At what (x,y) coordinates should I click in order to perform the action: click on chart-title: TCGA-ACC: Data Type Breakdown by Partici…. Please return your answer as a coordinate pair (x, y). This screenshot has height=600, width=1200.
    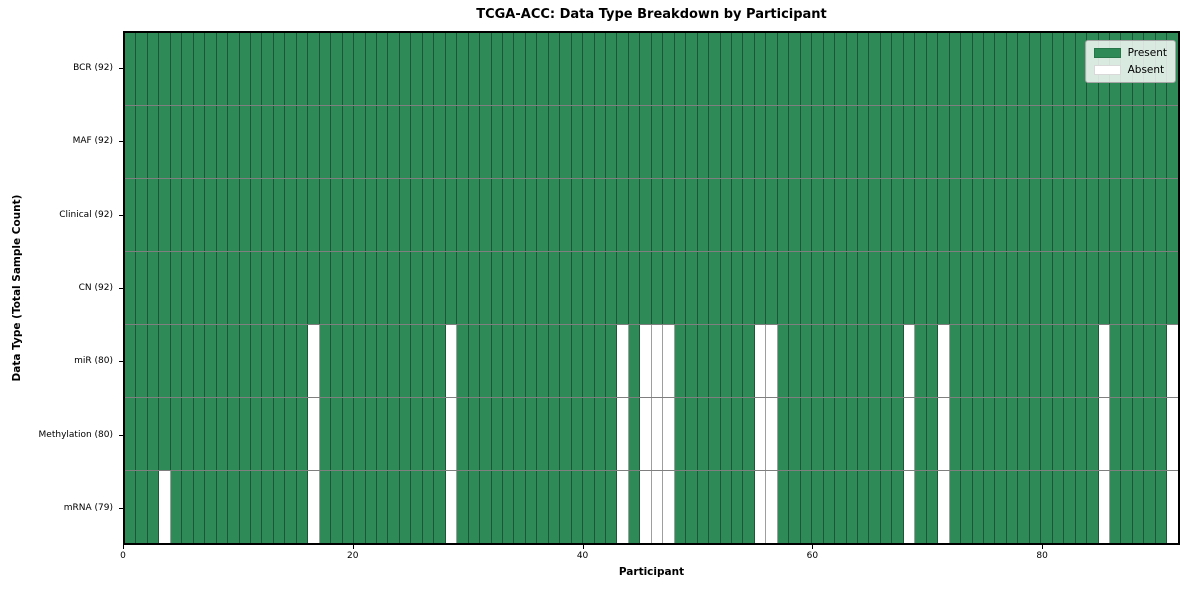
    Looking at the image, I should click on (651, 14).